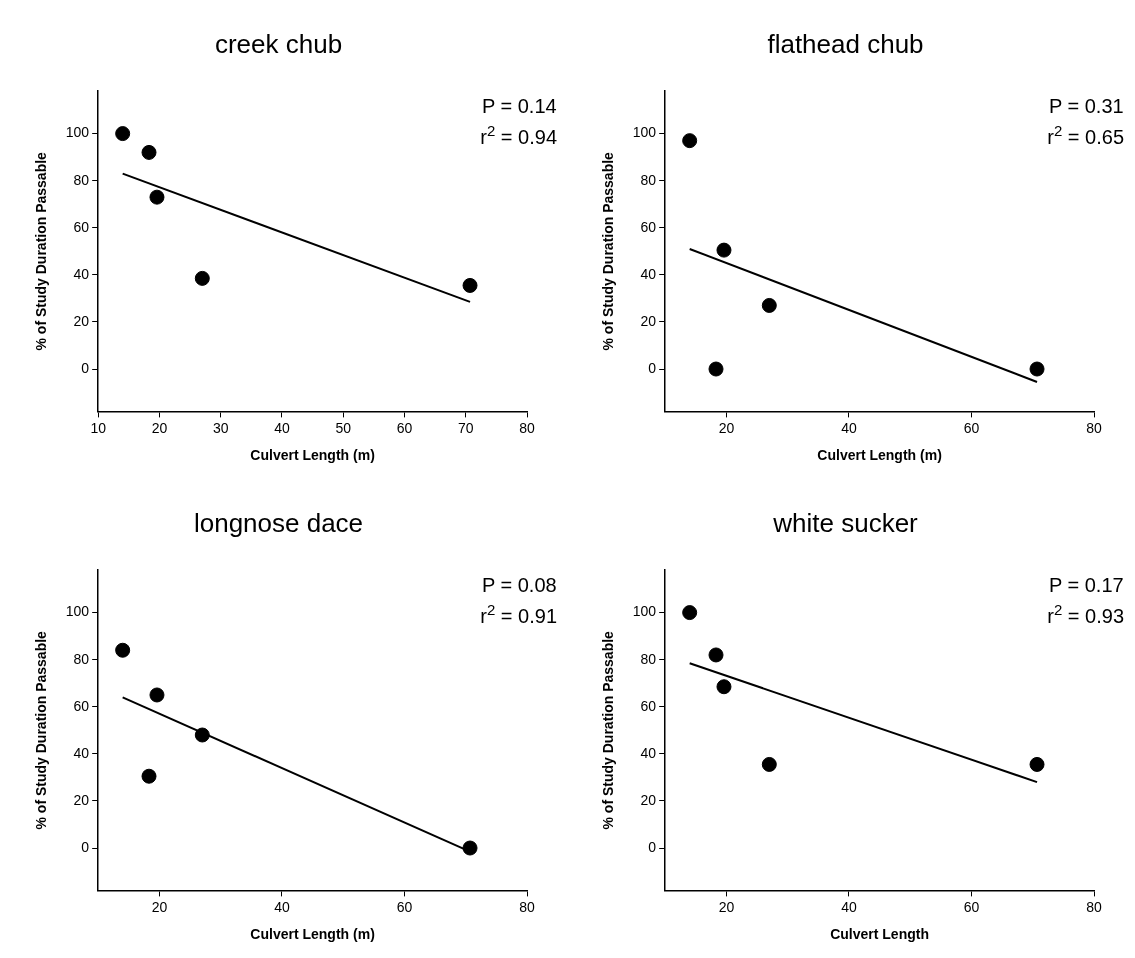 Image resolution: width=1135 pixels, height=958 pixels. Describe the element at coordinates (98, 427) in the screenshot. I see `x-tick-label: 10` at that location.